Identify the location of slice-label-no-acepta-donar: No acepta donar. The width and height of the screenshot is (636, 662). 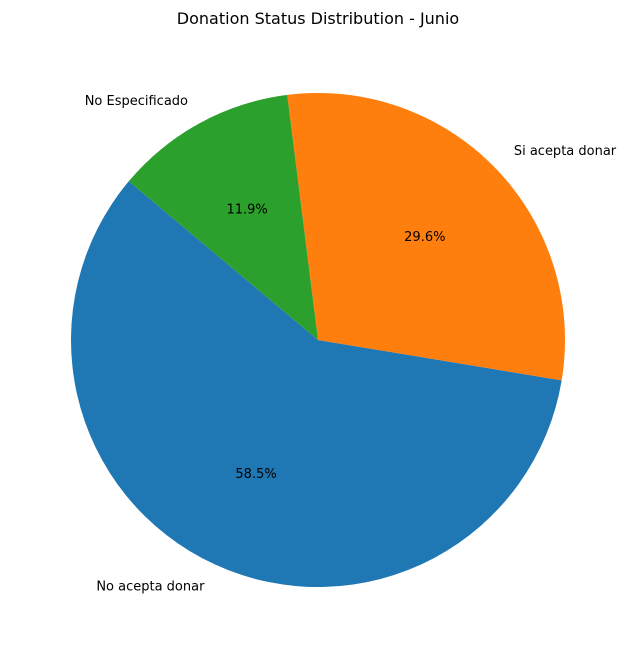
(150, 586).